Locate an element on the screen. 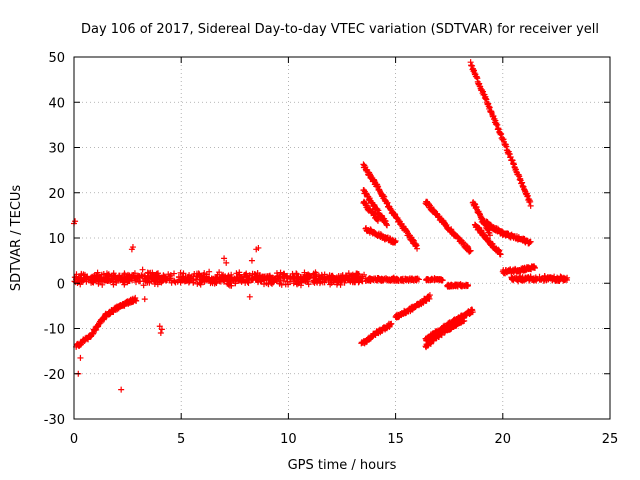 The height and width of the screenshot is (480, 640). y-tick-labels: -30 -20 -10 0 10 20 30 40 50 is located at coordinates (54, 239).